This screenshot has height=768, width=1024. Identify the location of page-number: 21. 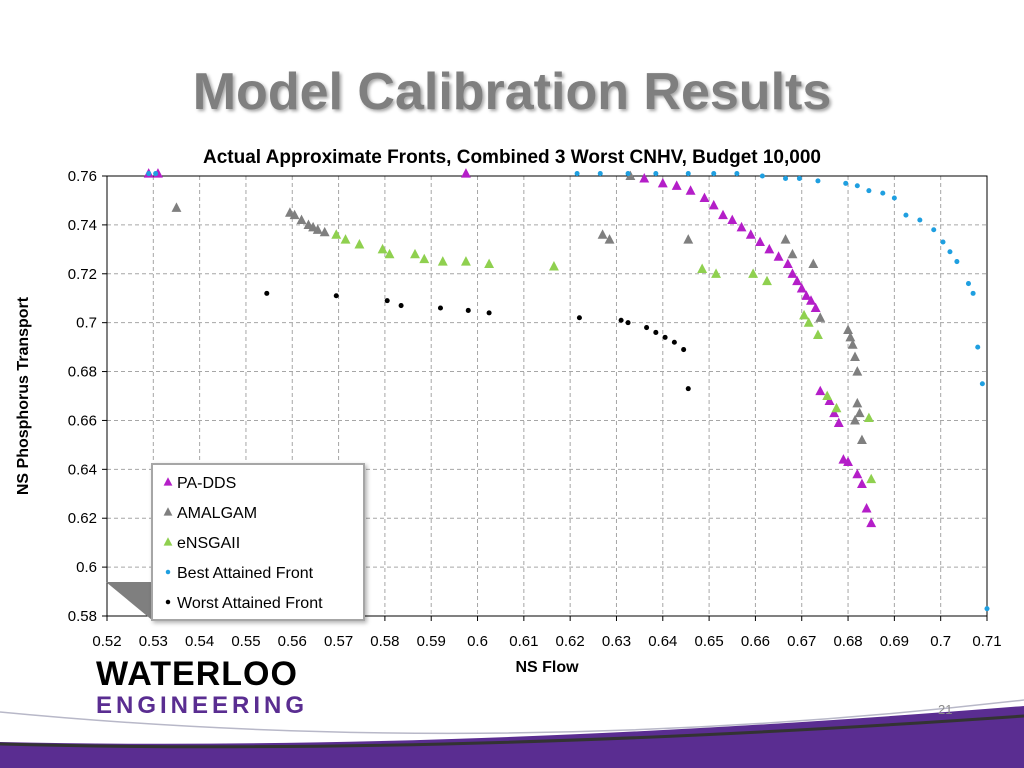
(945, 709).